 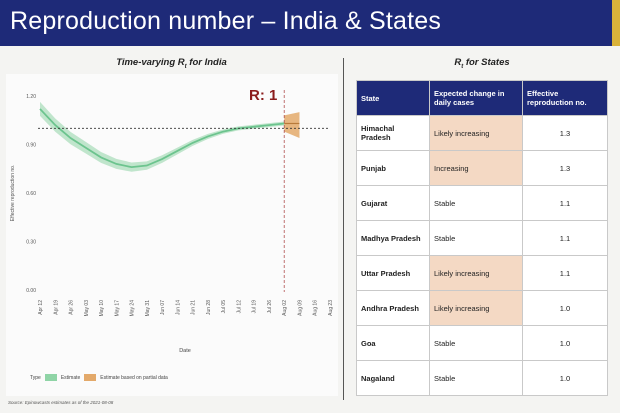 What do you see at coordinates (343, 229) in the screenshot?
I see `panel-divider` at bounding box center [343, 229].